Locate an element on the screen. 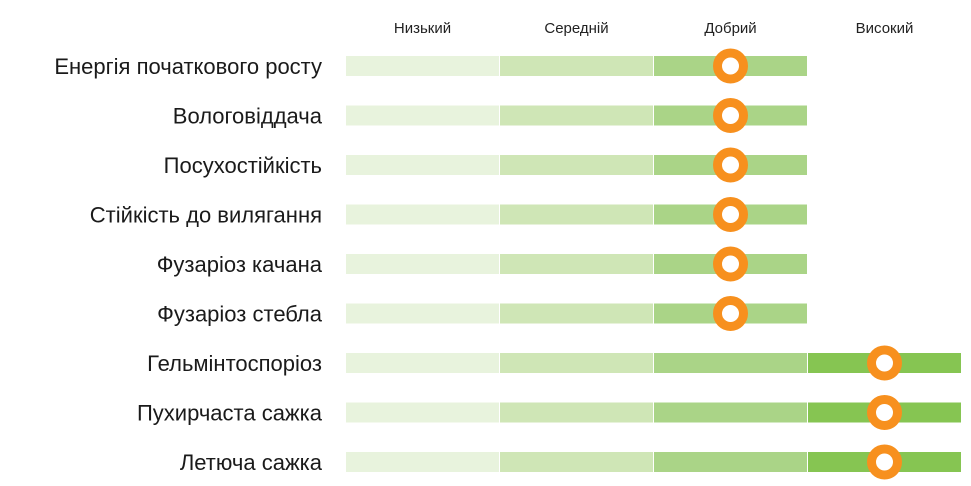 This screenshot has width=971, height=486. trait-label: Посухостійкість is located at coordinates (243, 165).